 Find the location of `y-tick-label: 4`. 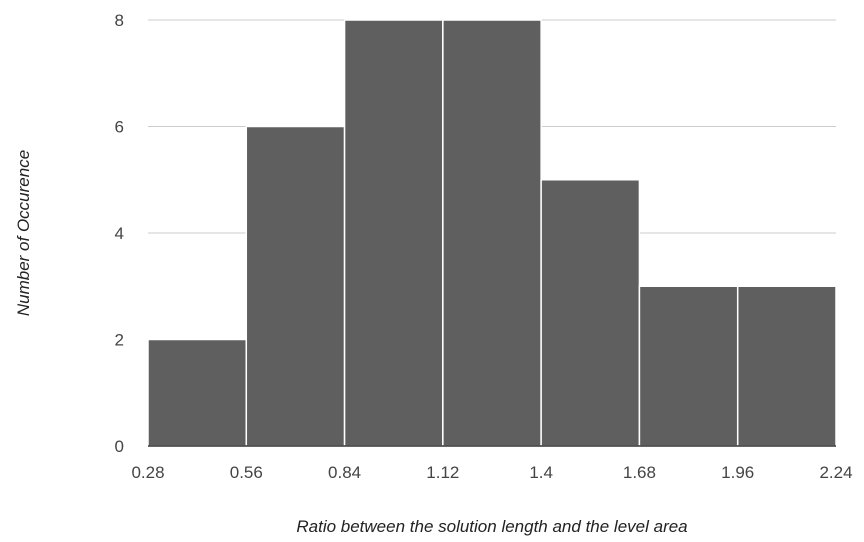

y-tick-label: 4 is located at coordinates (119, 233).